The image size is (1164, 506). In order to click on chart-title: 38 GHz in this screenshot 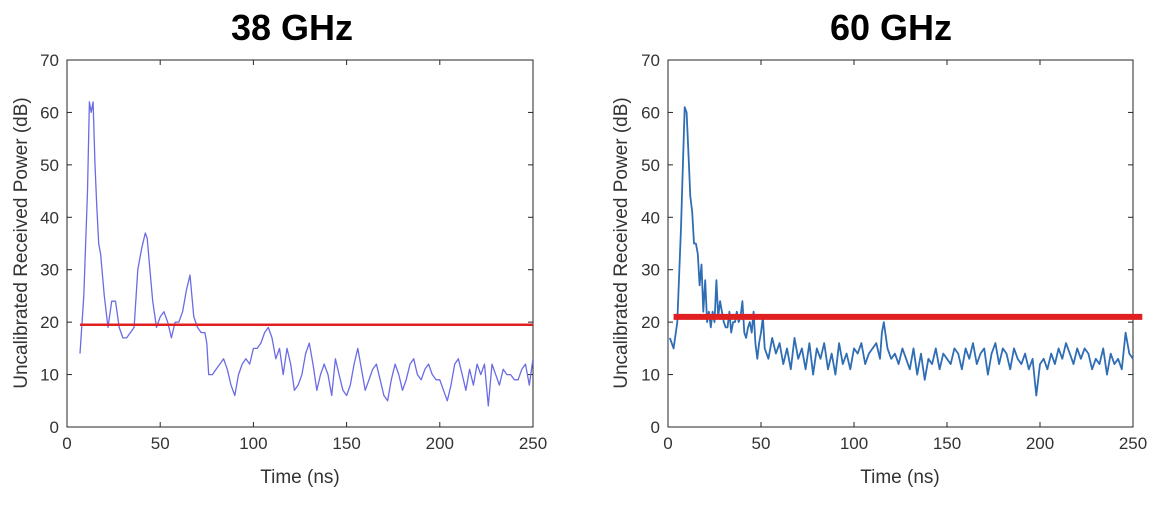, I will do `click(292, 27)`.